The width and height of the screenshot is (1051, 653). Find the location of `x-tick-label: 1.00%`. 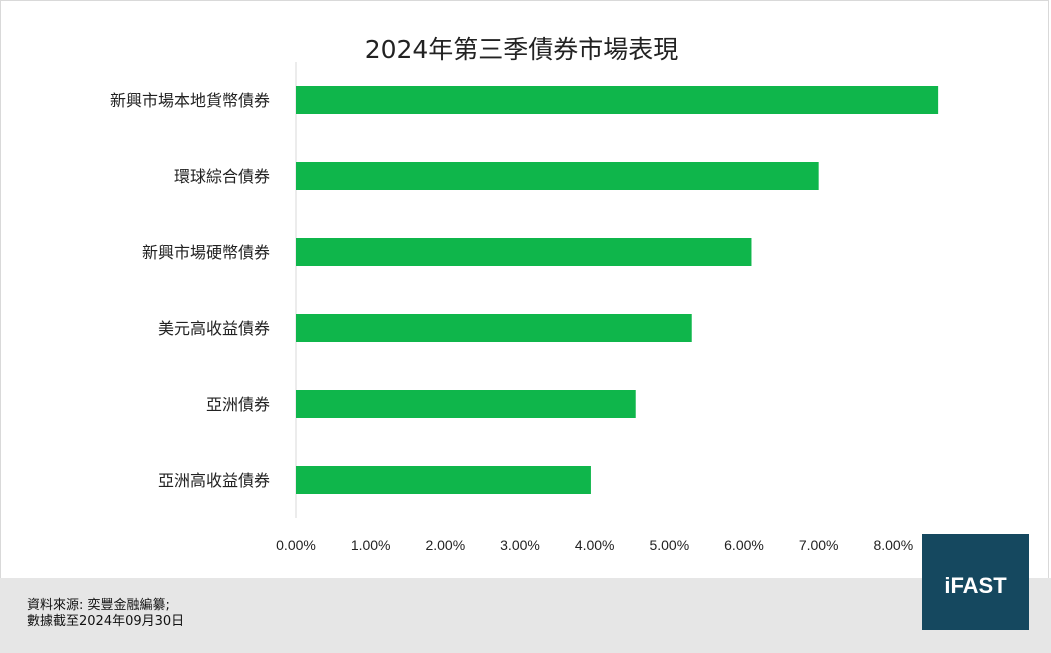

x-tick-label: 1.00% is located at coordinates (371, 545).